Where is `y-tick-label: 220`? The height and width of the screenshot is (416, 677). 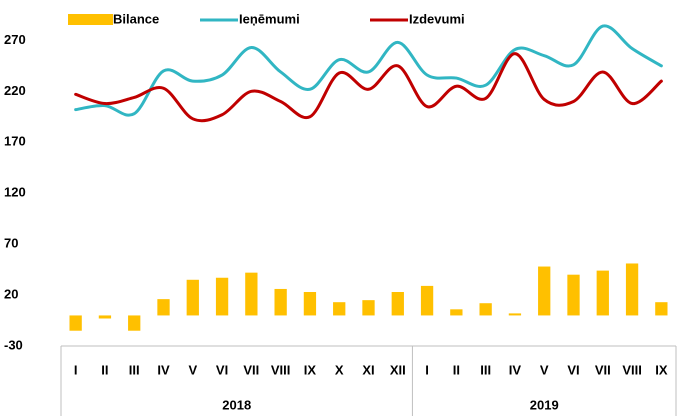
y-tick-label: 220 is located at coordinates (15, 90).